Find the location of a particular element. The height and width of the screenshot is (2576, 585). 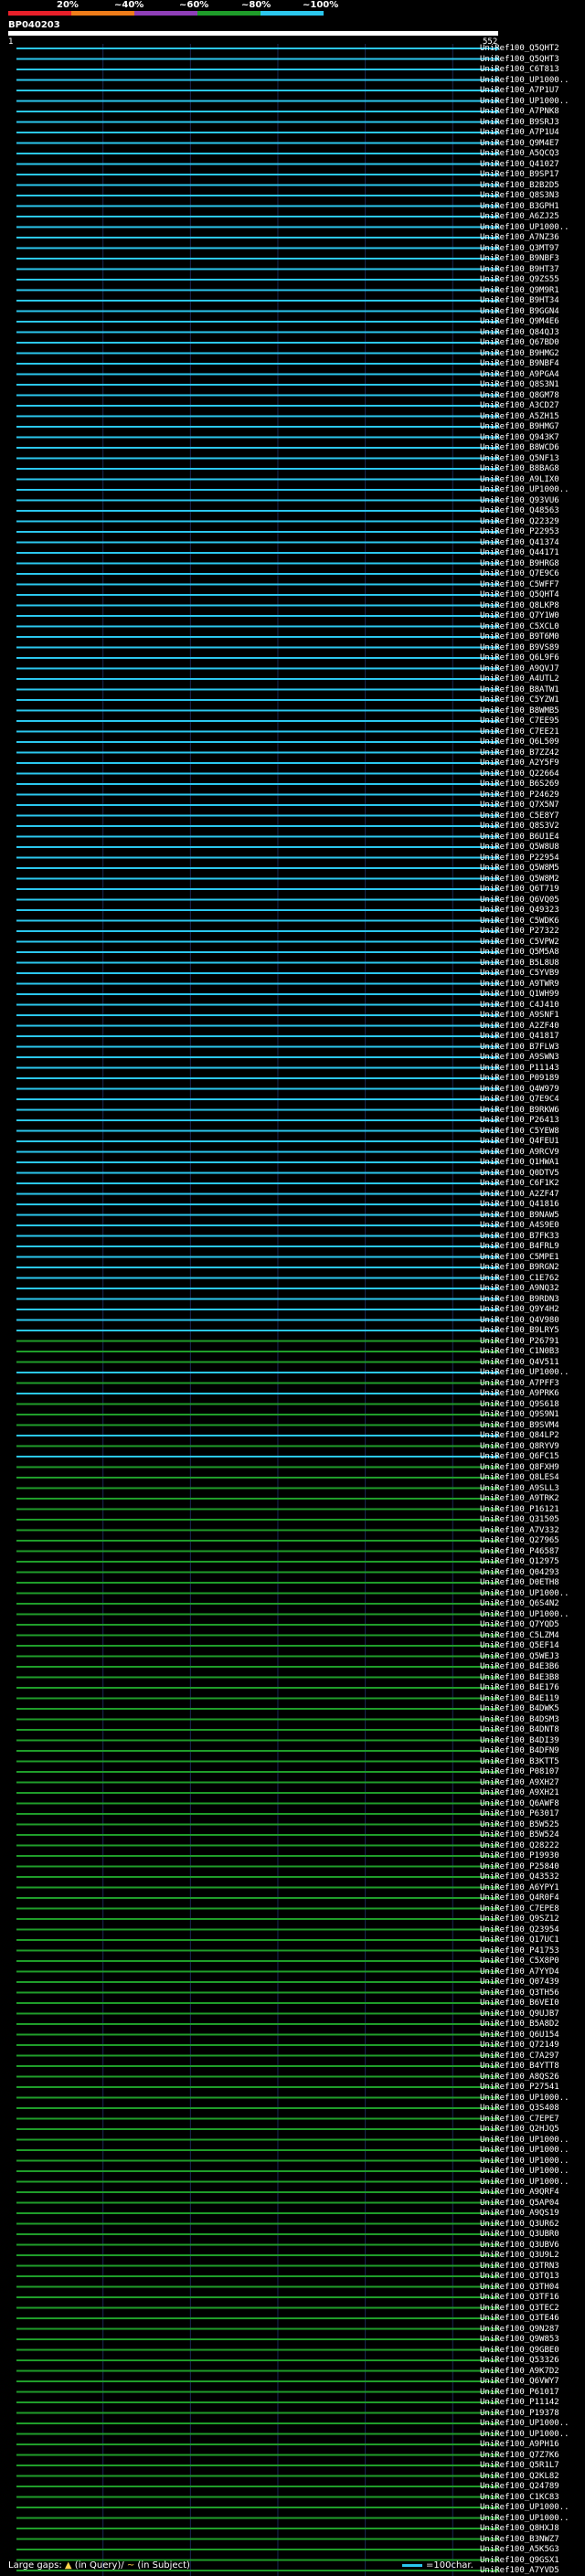

hit-label: UniRef100_Q84QJ3 is located at coordinates (519, 332).